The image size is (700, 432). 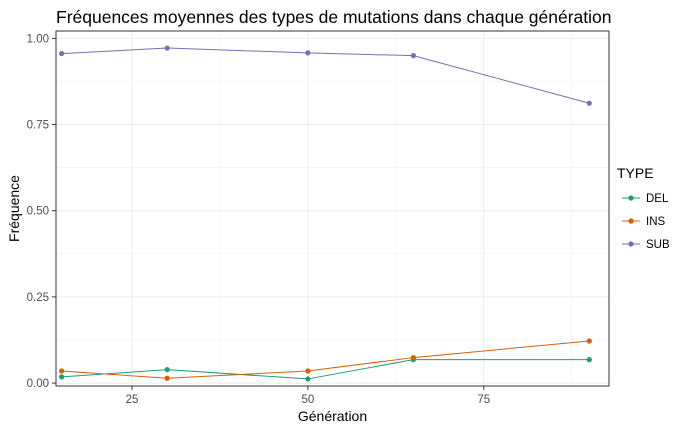 I want to click on y-tick-label: 0.00, so click(x=38, y=384).